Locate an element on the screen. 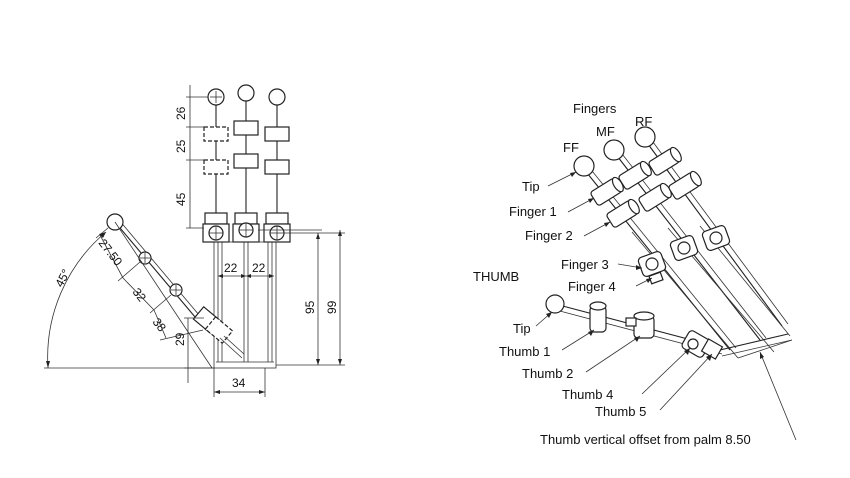 The height and width of the screenshot is (478, 850). label-finger-2: Finger 2 is located at coordinates (549, 235).